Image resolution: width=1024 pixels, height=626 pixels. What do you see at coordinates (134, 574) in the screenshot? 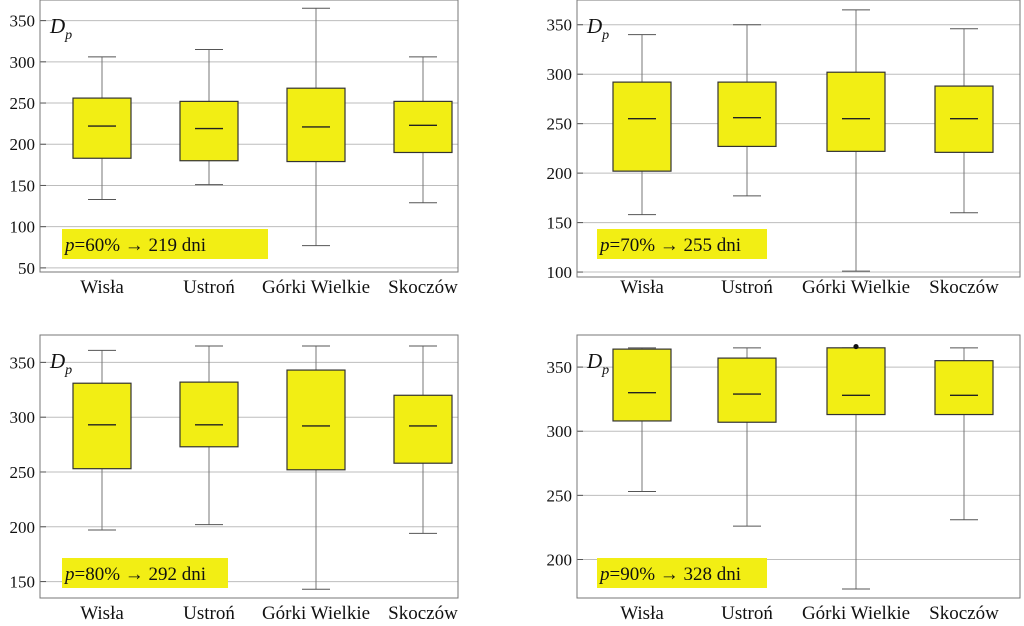
I see `annotation-text: p=80% → 292 dni` at bounding box center [134, 574].